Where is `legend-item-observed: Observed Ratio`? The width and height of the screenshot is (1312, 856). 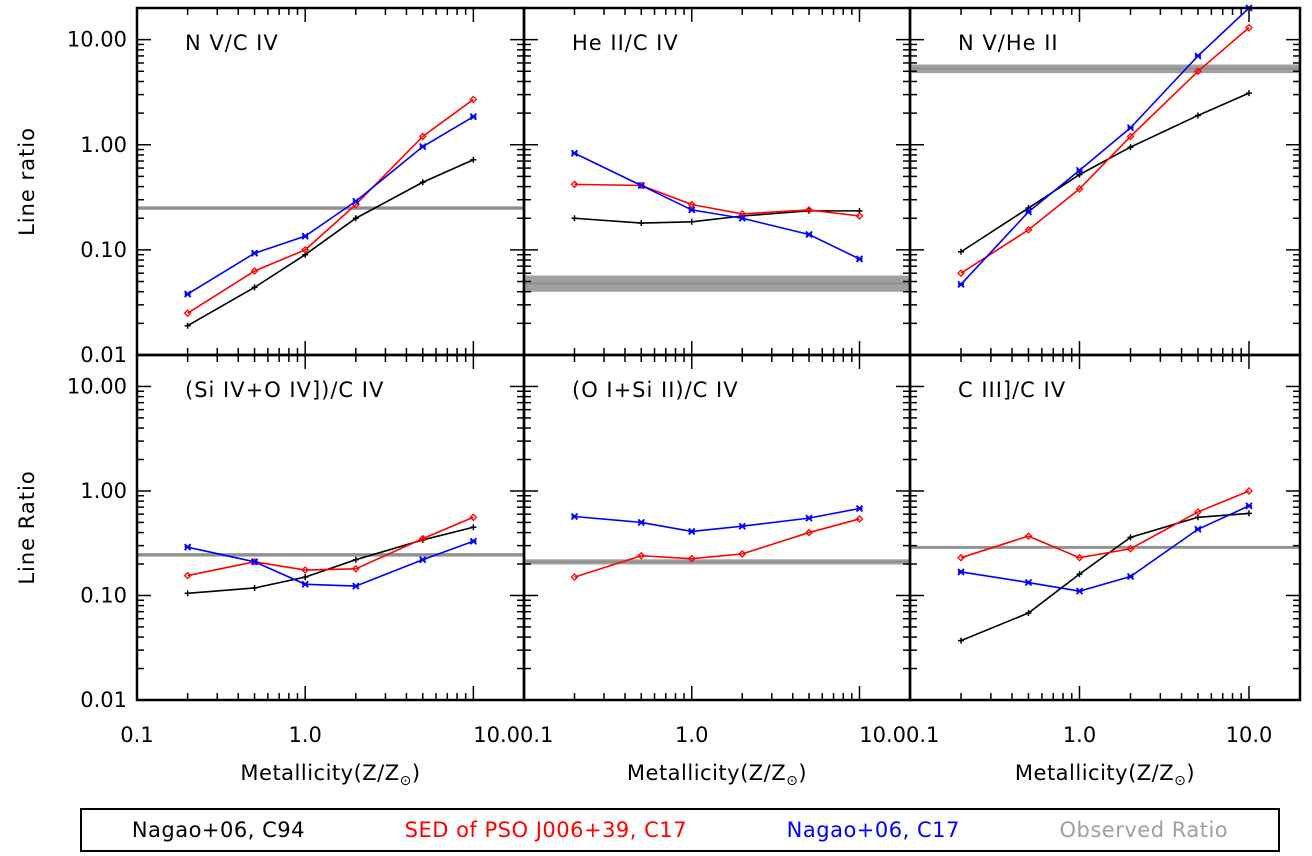 legend-item-observed: Observed Ratio is located at coordinates (1144, 830).